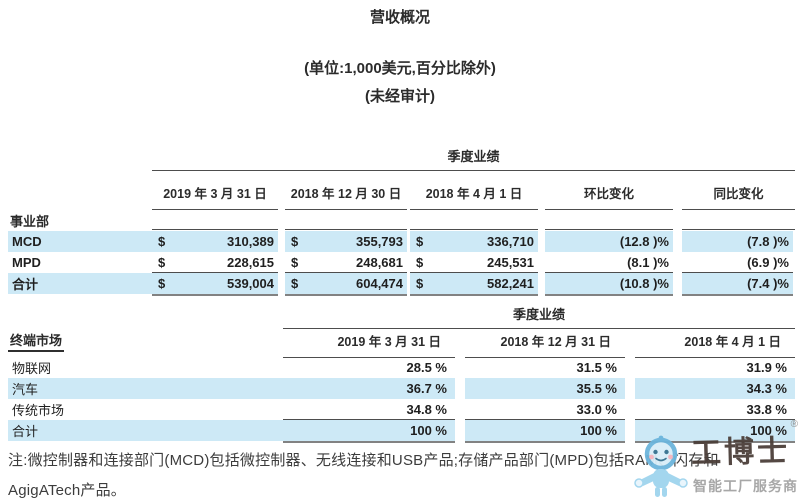 The height and width of the screenshot is (504, 800). What do you see at coordinates (745, 486) in the screenshot?
I see `watermark-tagline: 智能工厂服务商` at bounding box center [745, 486].